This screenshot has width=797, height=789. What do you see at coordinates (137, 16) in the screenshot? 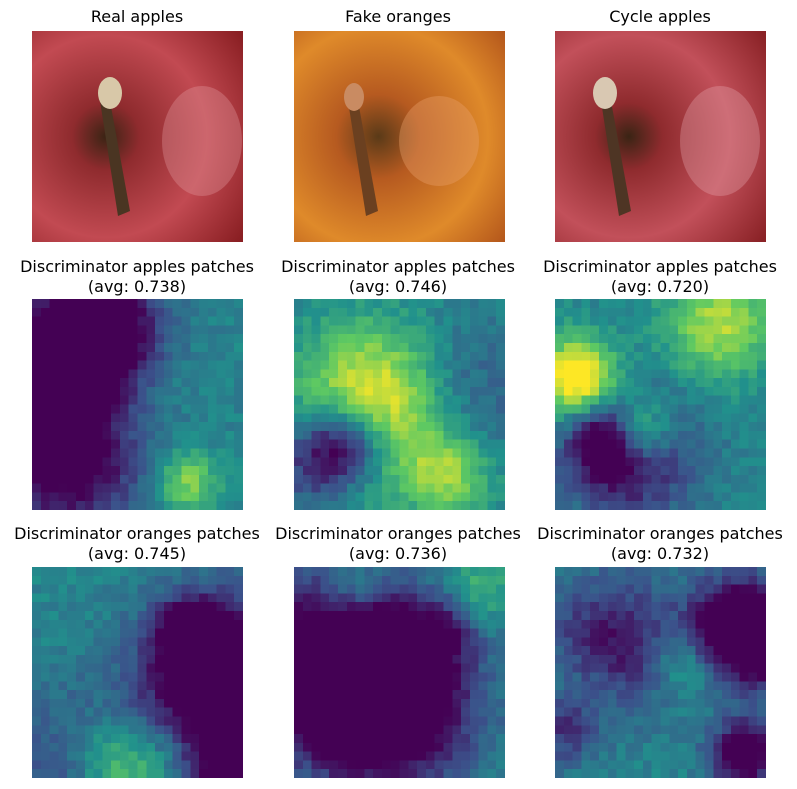
I see `panel-title: Real apples` at bounding box center [137, 16].